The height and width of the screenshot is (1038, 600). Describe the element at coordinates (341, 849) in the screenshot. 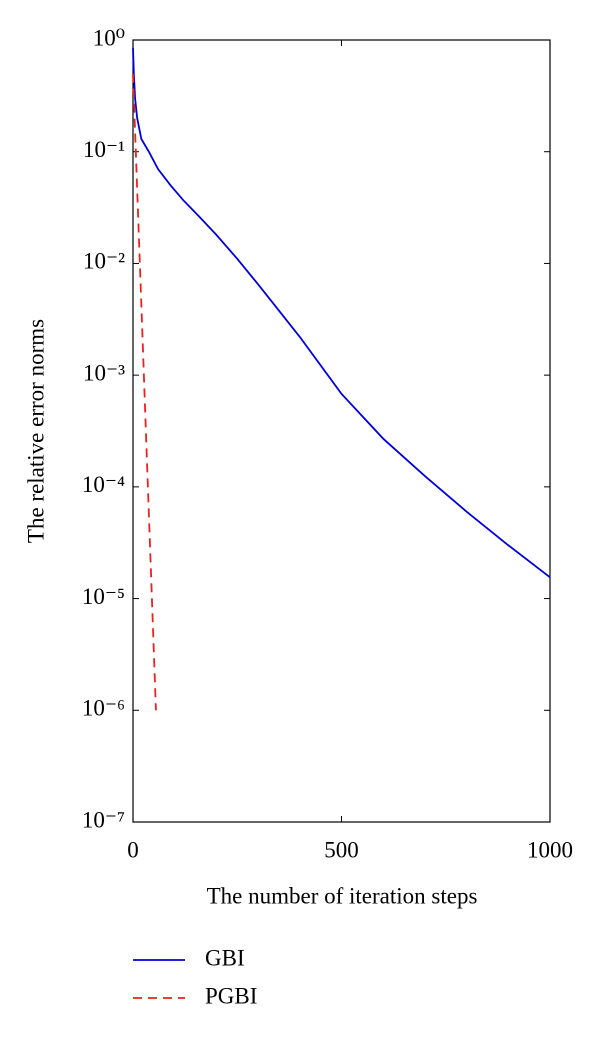

I see `x-tick-label: 500` at that location.